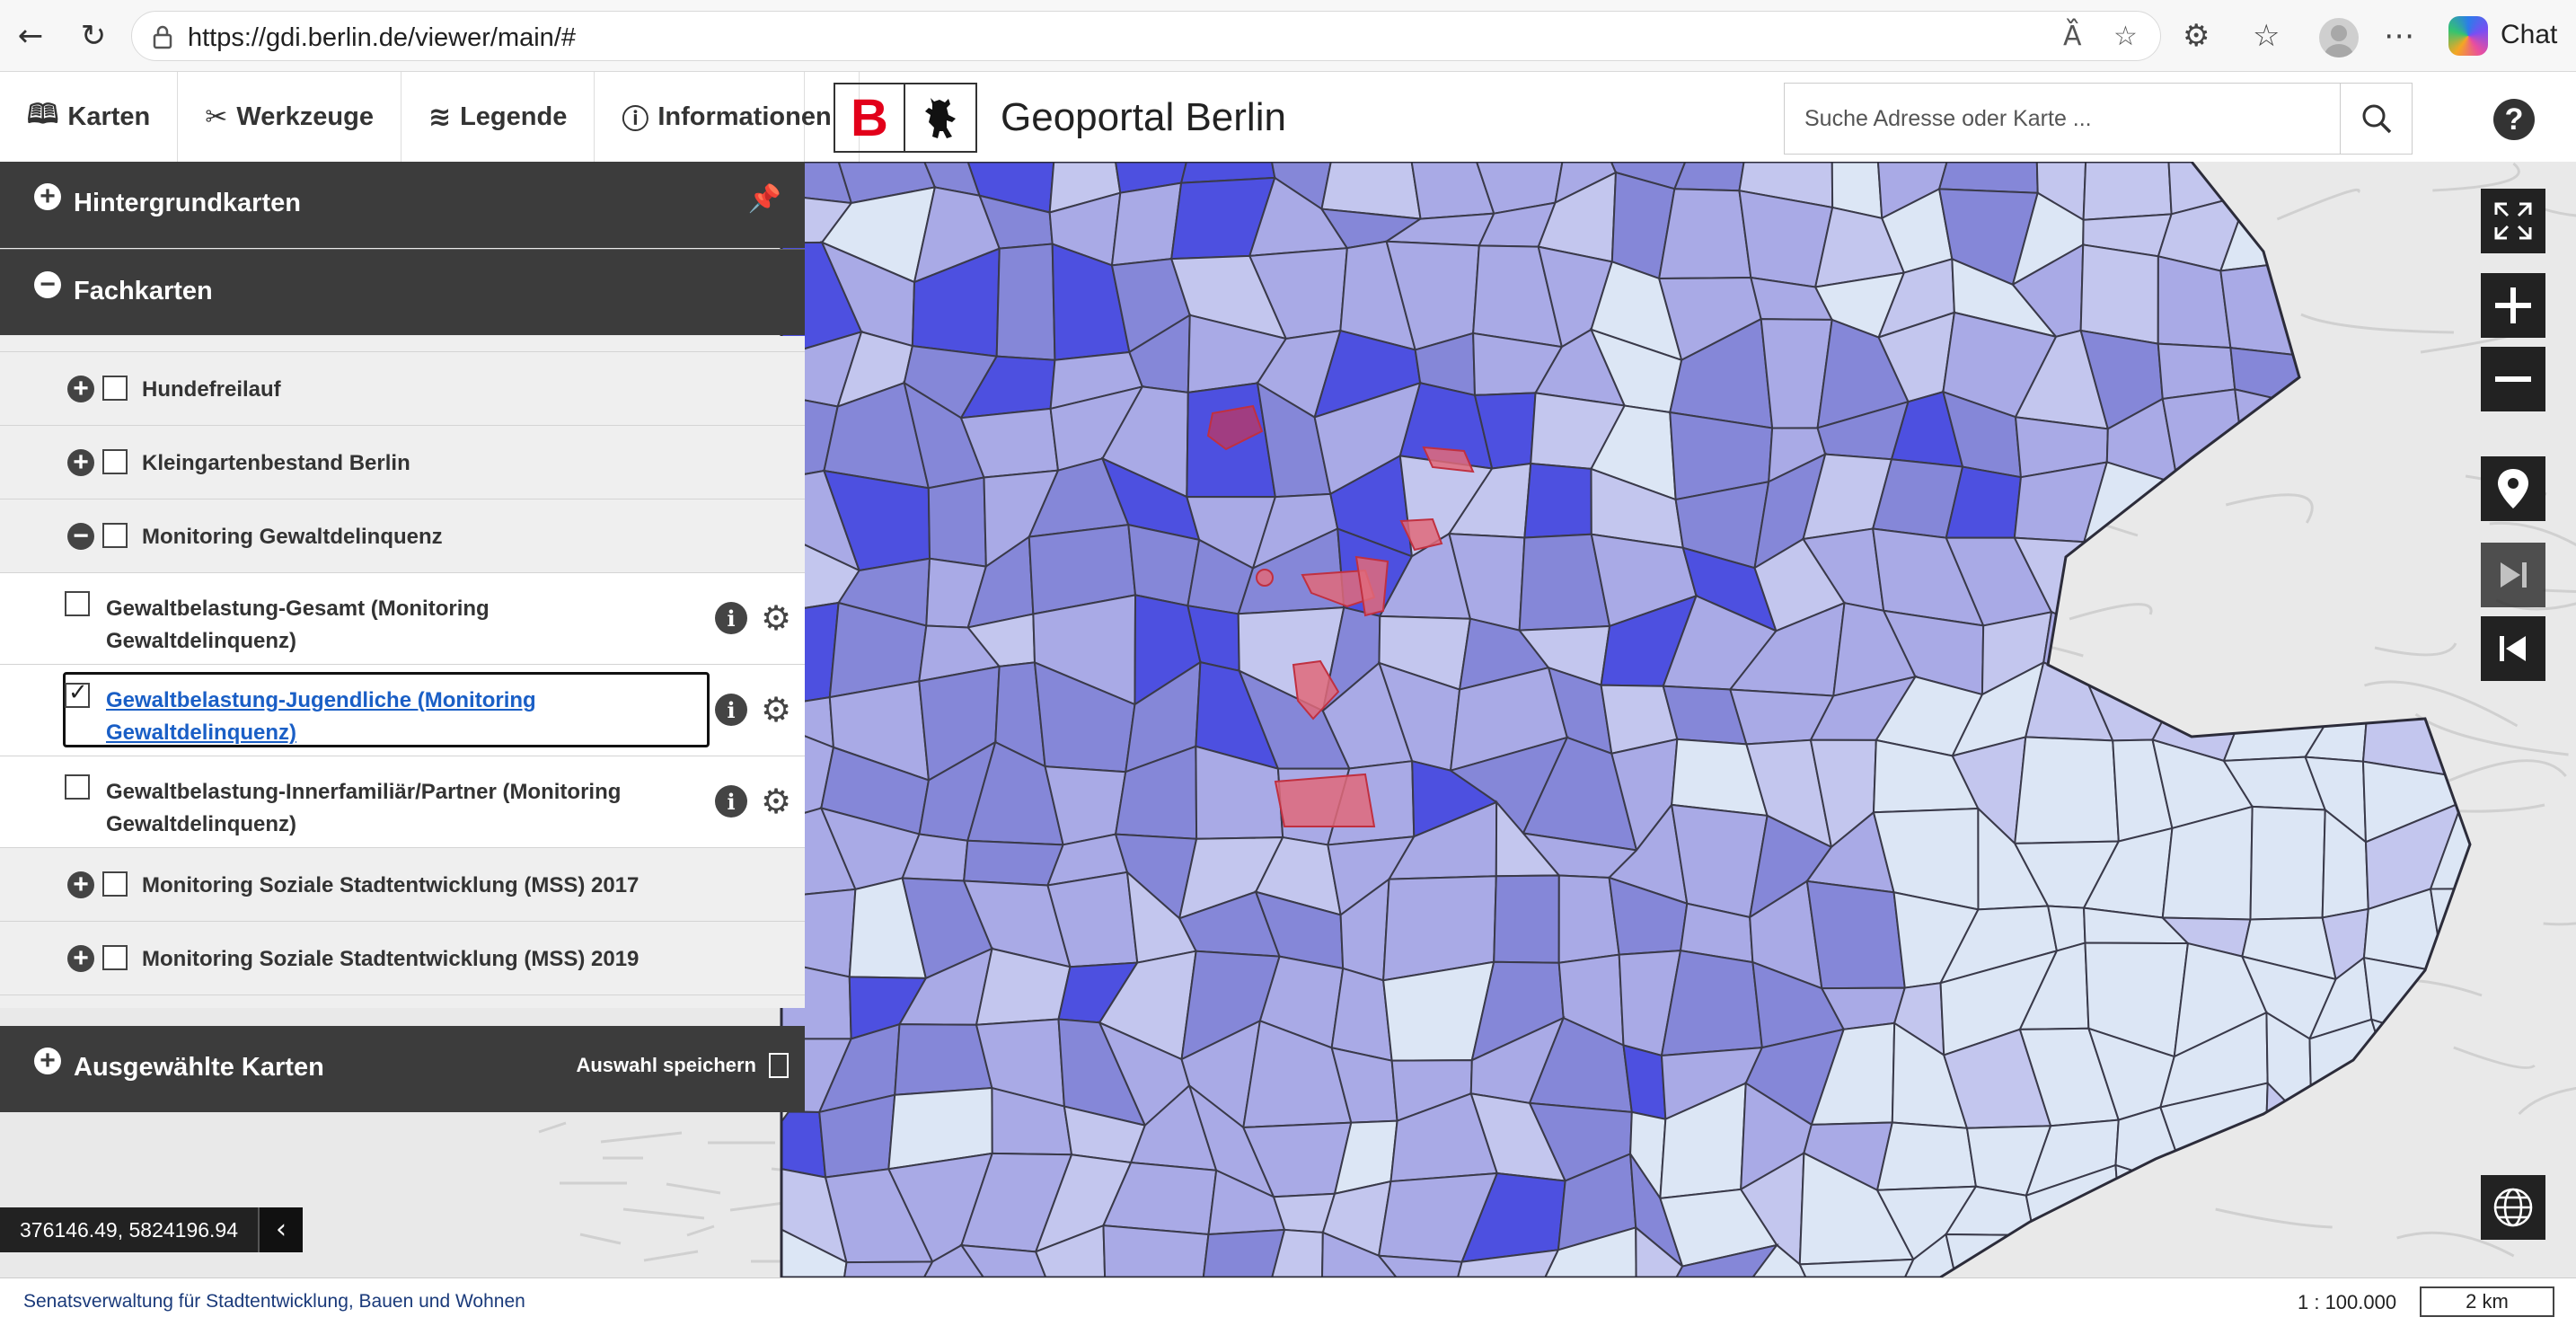 This screenshot has height=1326, width=2576. I want to click on bookmark-icon, so click(779, 1065).